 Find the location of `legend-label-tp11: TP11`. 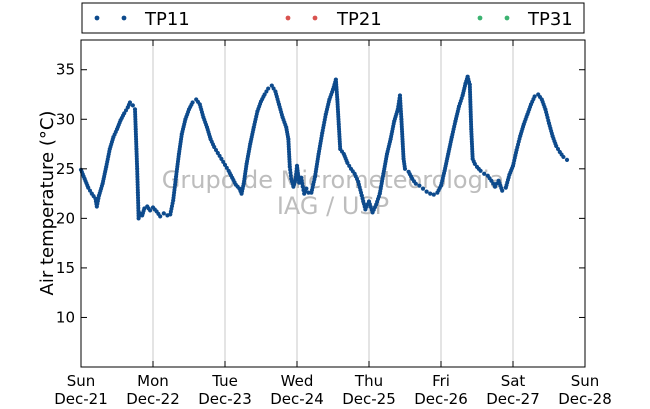

legend-label-tp11: TP11 is located at coordinates (167, 19).